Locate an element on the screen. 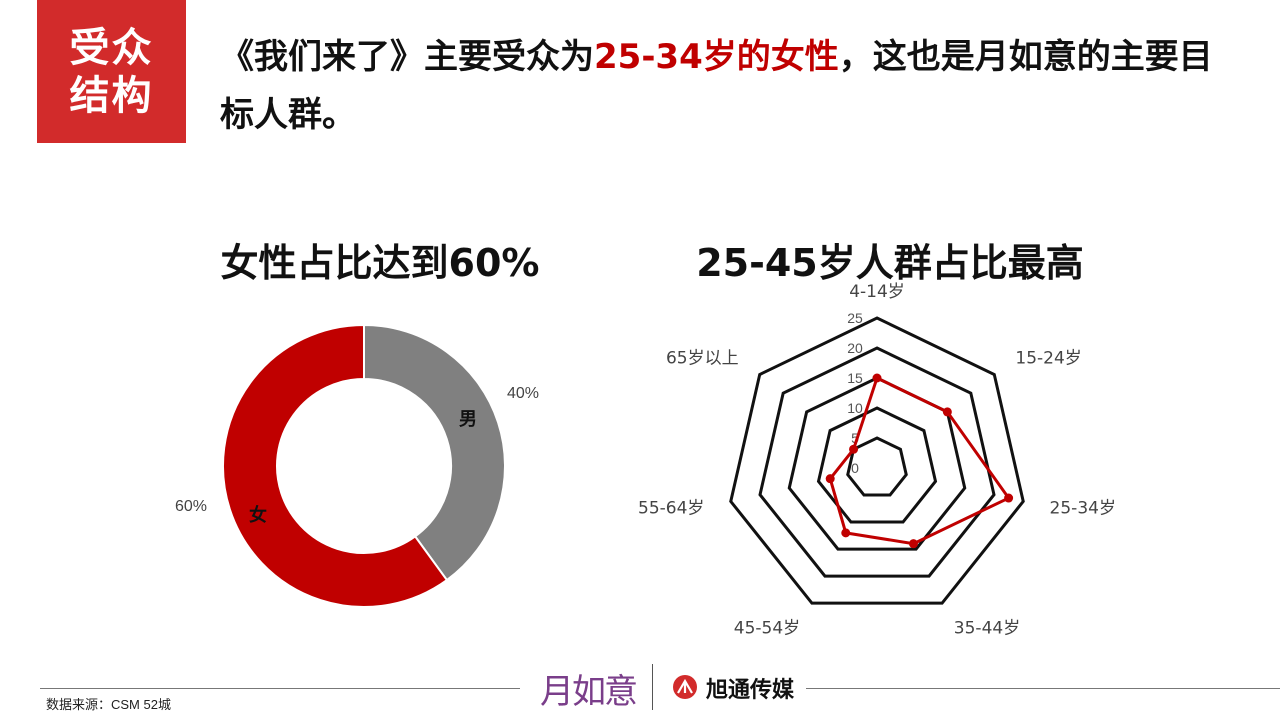 Image resolution: width=1280 pixels, height=720 pixels. radar-category-label: 65岁以上 is located at coordinates (702, 359).